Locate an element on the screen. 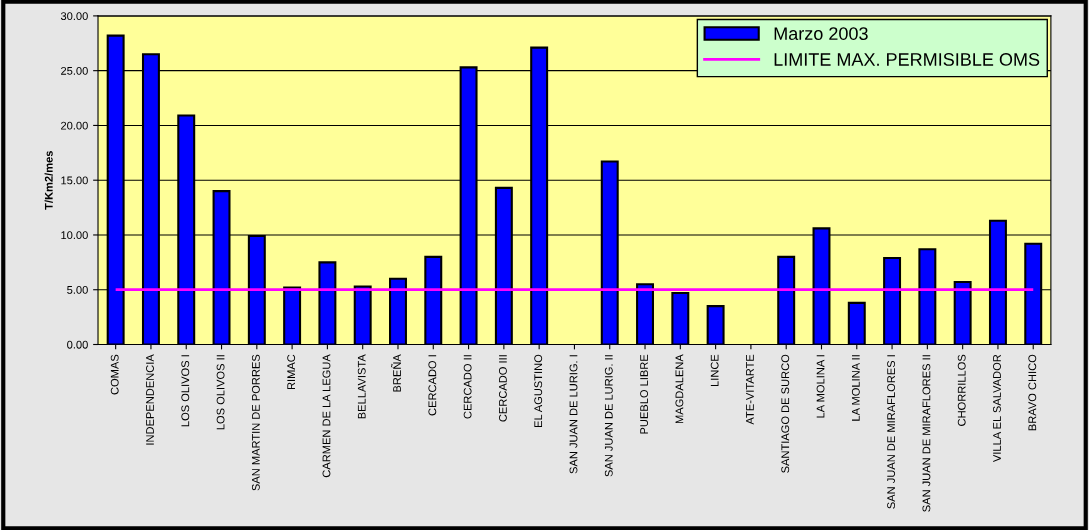 This screenshot has width=1089, height=530. y-tick-label: 5.00 is located at coordinates (77, 290).